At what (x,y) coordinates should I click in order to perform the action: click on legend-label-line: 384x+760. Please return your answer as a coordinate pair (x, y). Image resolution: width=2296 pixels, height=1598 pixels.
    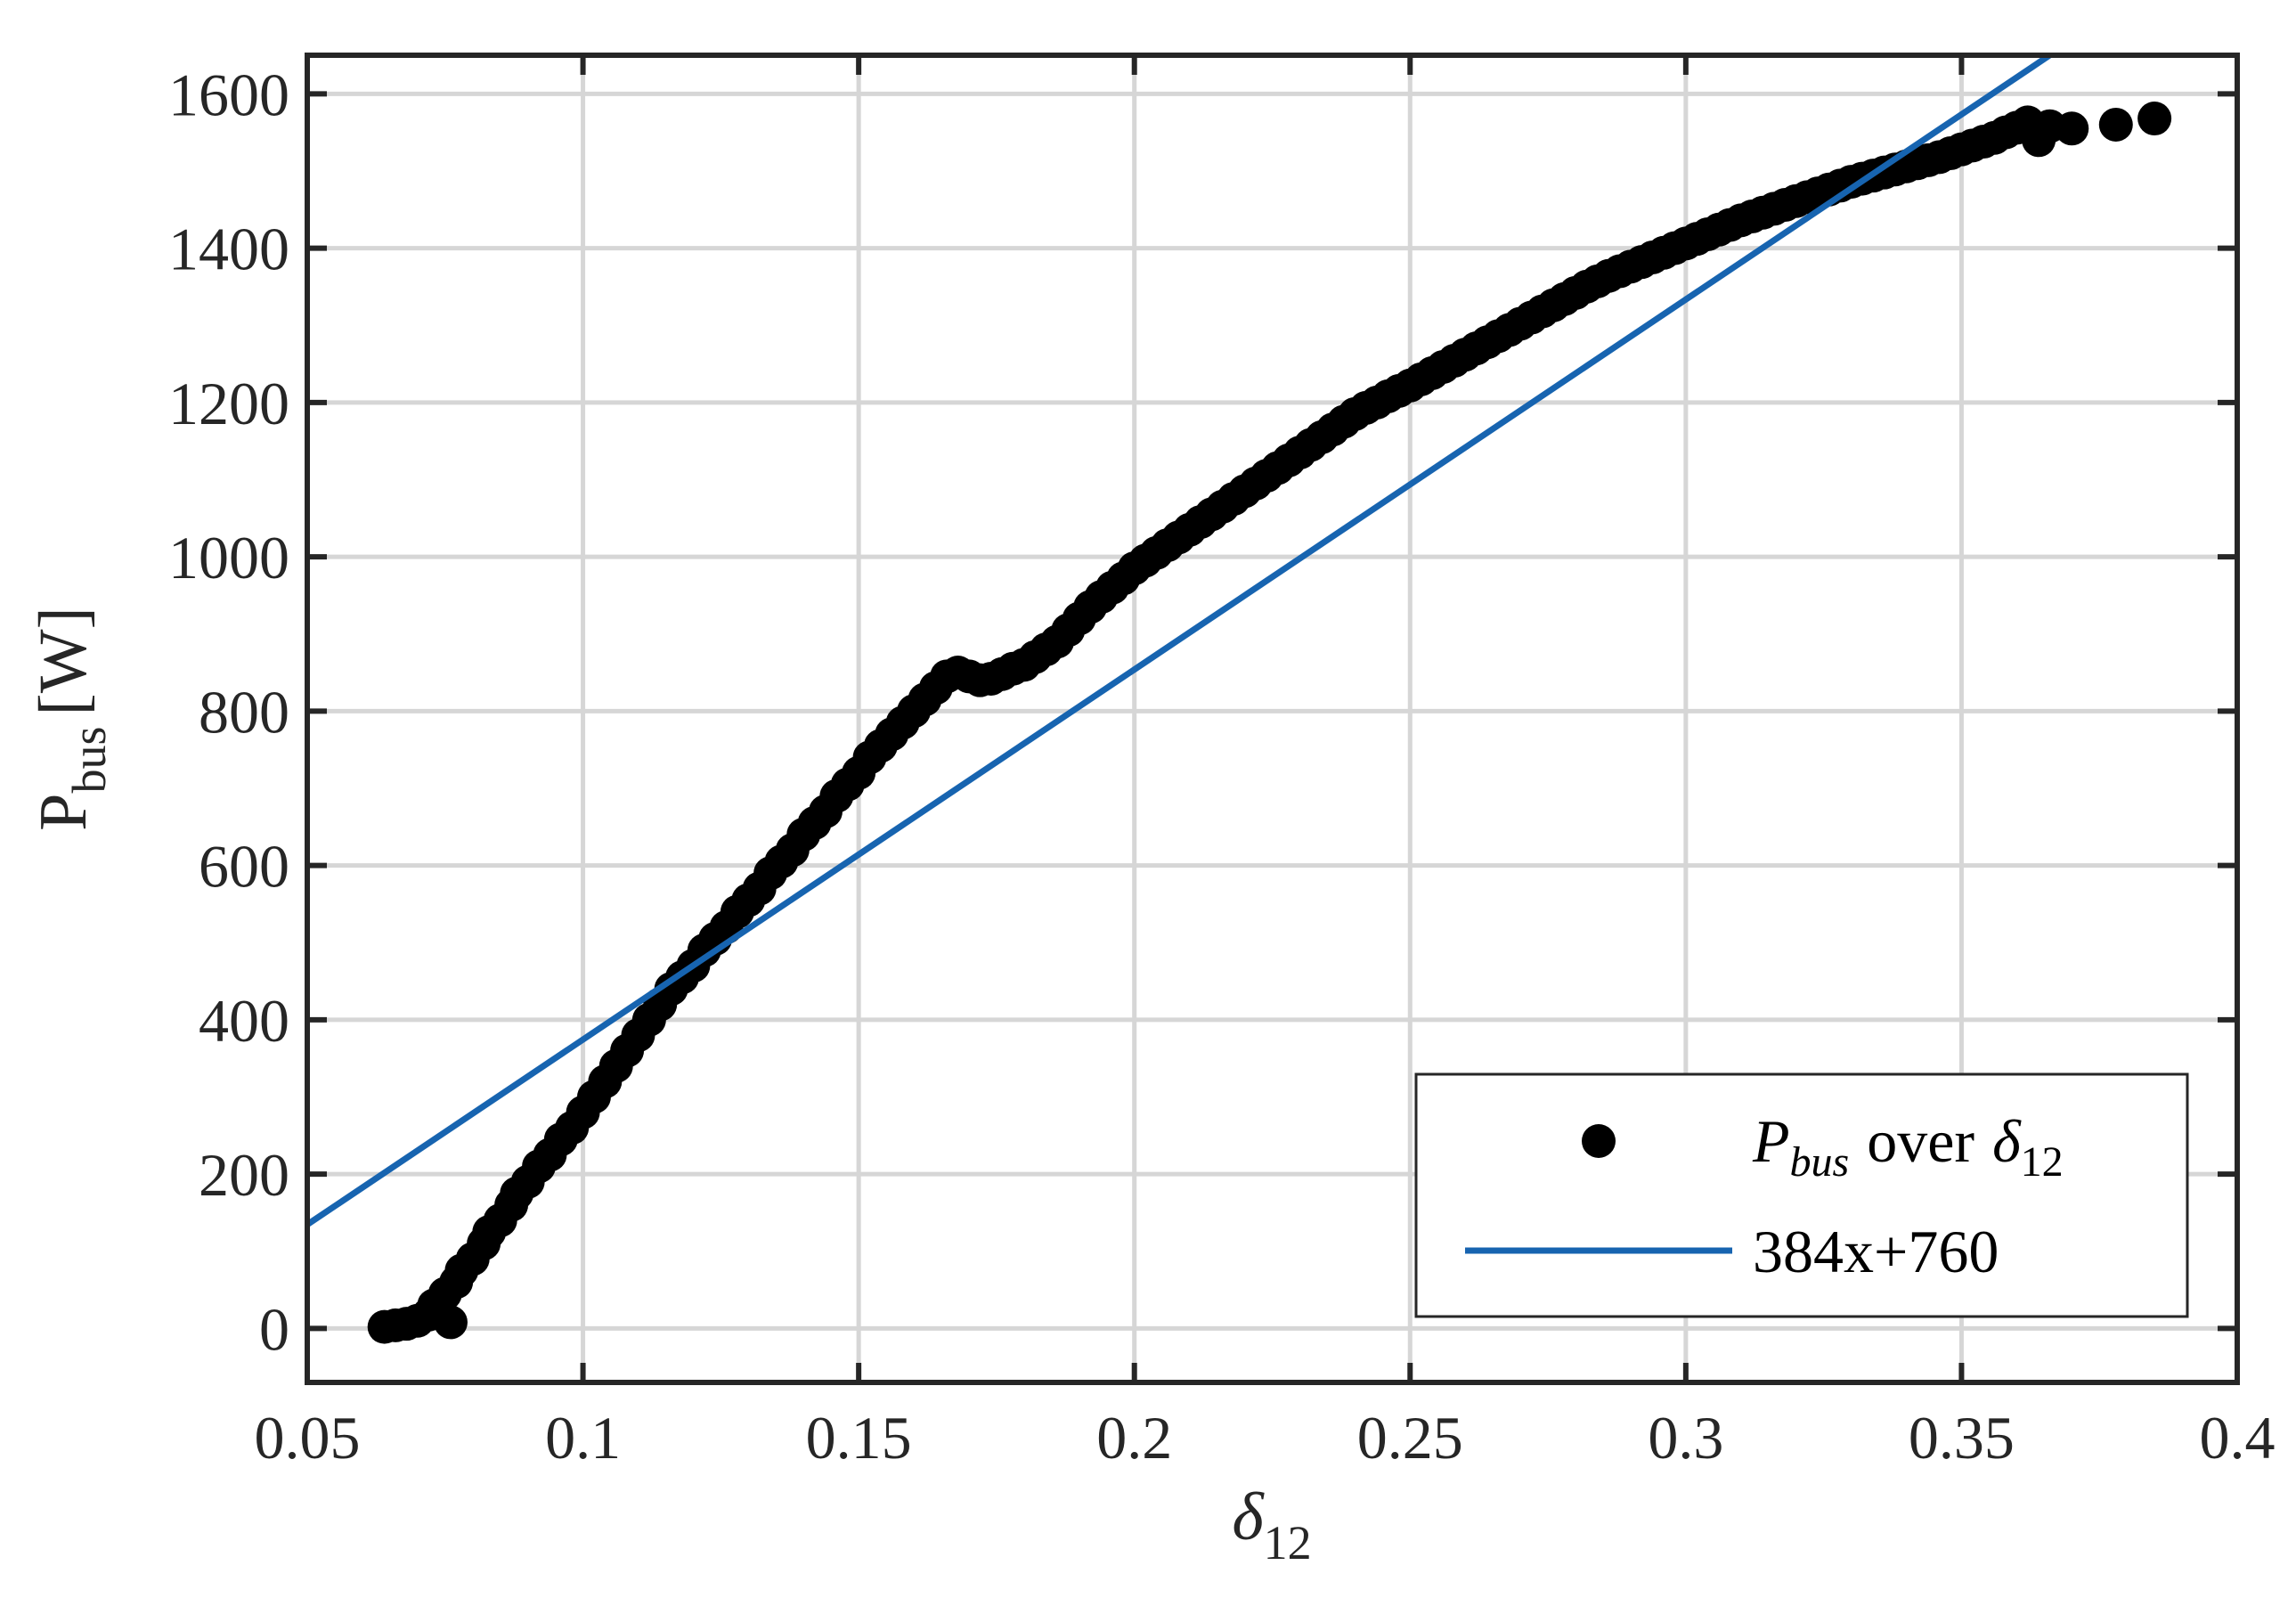
    Looking at the image, I should click on (1876, 1252).